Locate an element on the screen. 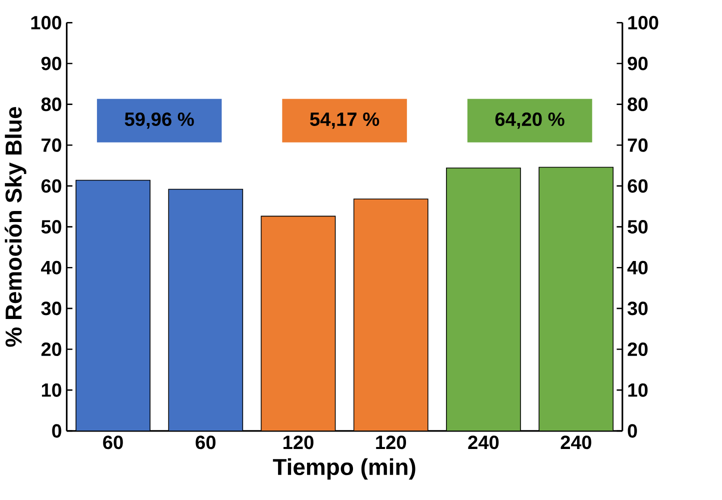  y2-tick-label: 50 is located at coordinates (638, 227).